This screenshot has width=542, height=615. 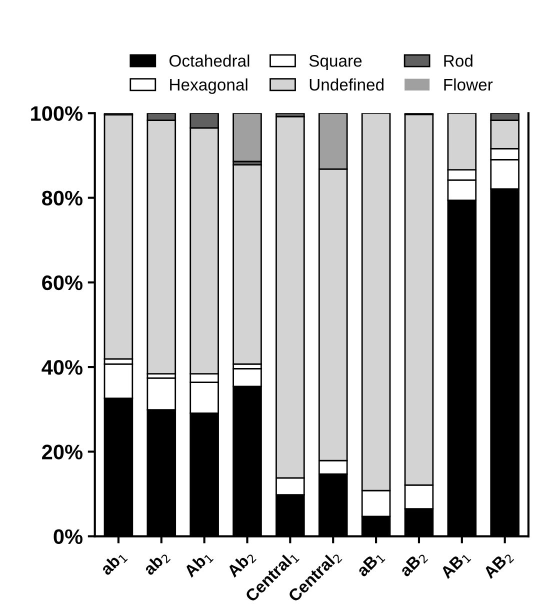 I want to click on y-tick-label: 0%, so click(x=68, y=536).